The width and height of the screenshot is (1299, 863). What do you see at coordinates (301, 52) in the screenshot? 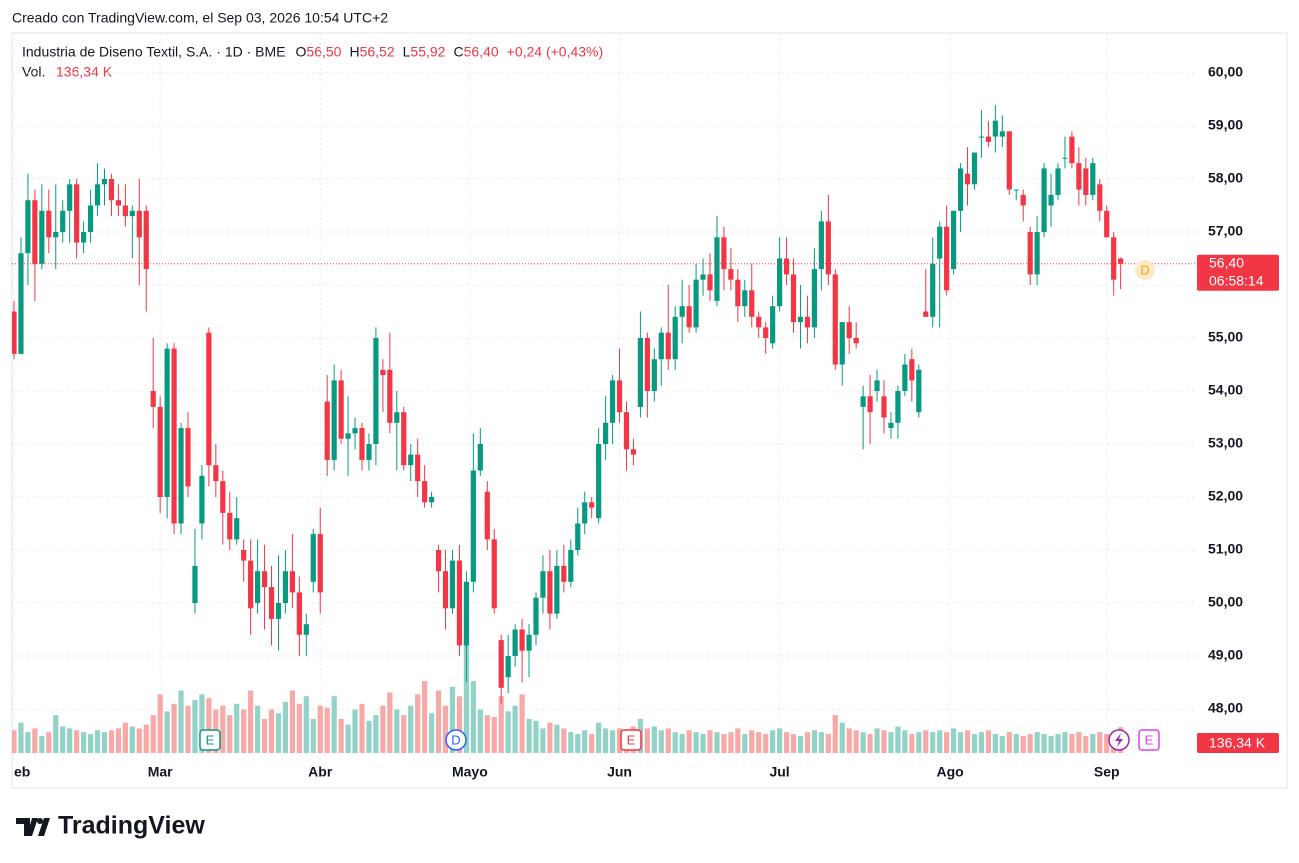
I see `ohlc-label: O` at bounding box center [301, 52].